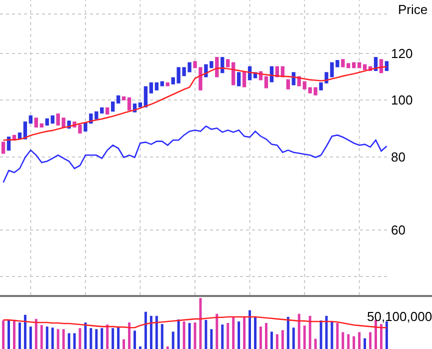 Image resolution: width=432 pixels, height=349 pixels. I want to click on y-tick-label: 60, so click(398, 230).